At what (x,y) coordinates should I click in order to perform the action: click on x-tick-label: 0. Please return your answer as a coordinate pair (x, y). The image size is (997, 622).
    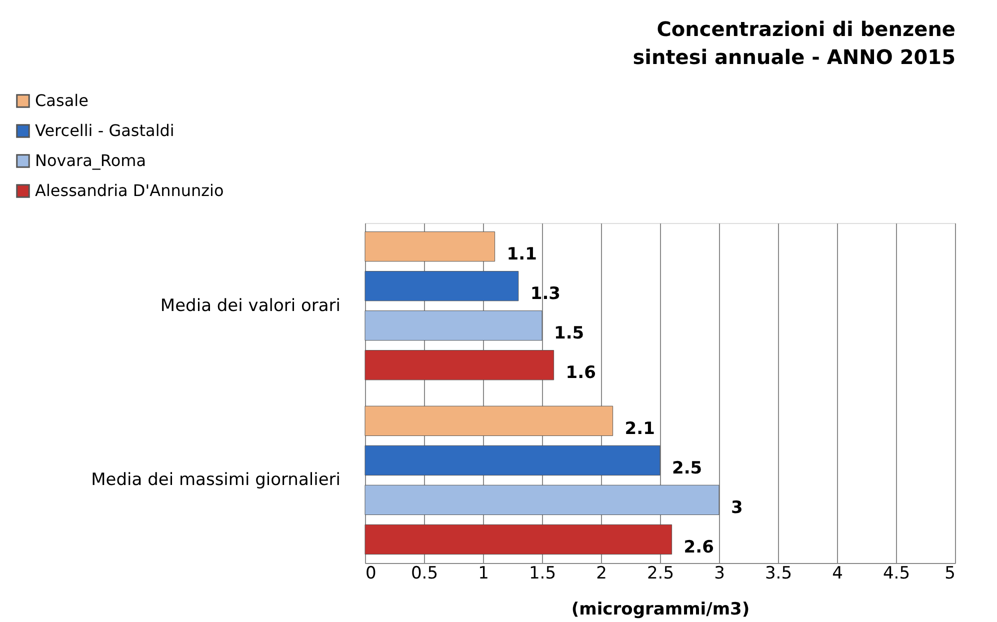
    Looking at the image, I should click on (371, 574).